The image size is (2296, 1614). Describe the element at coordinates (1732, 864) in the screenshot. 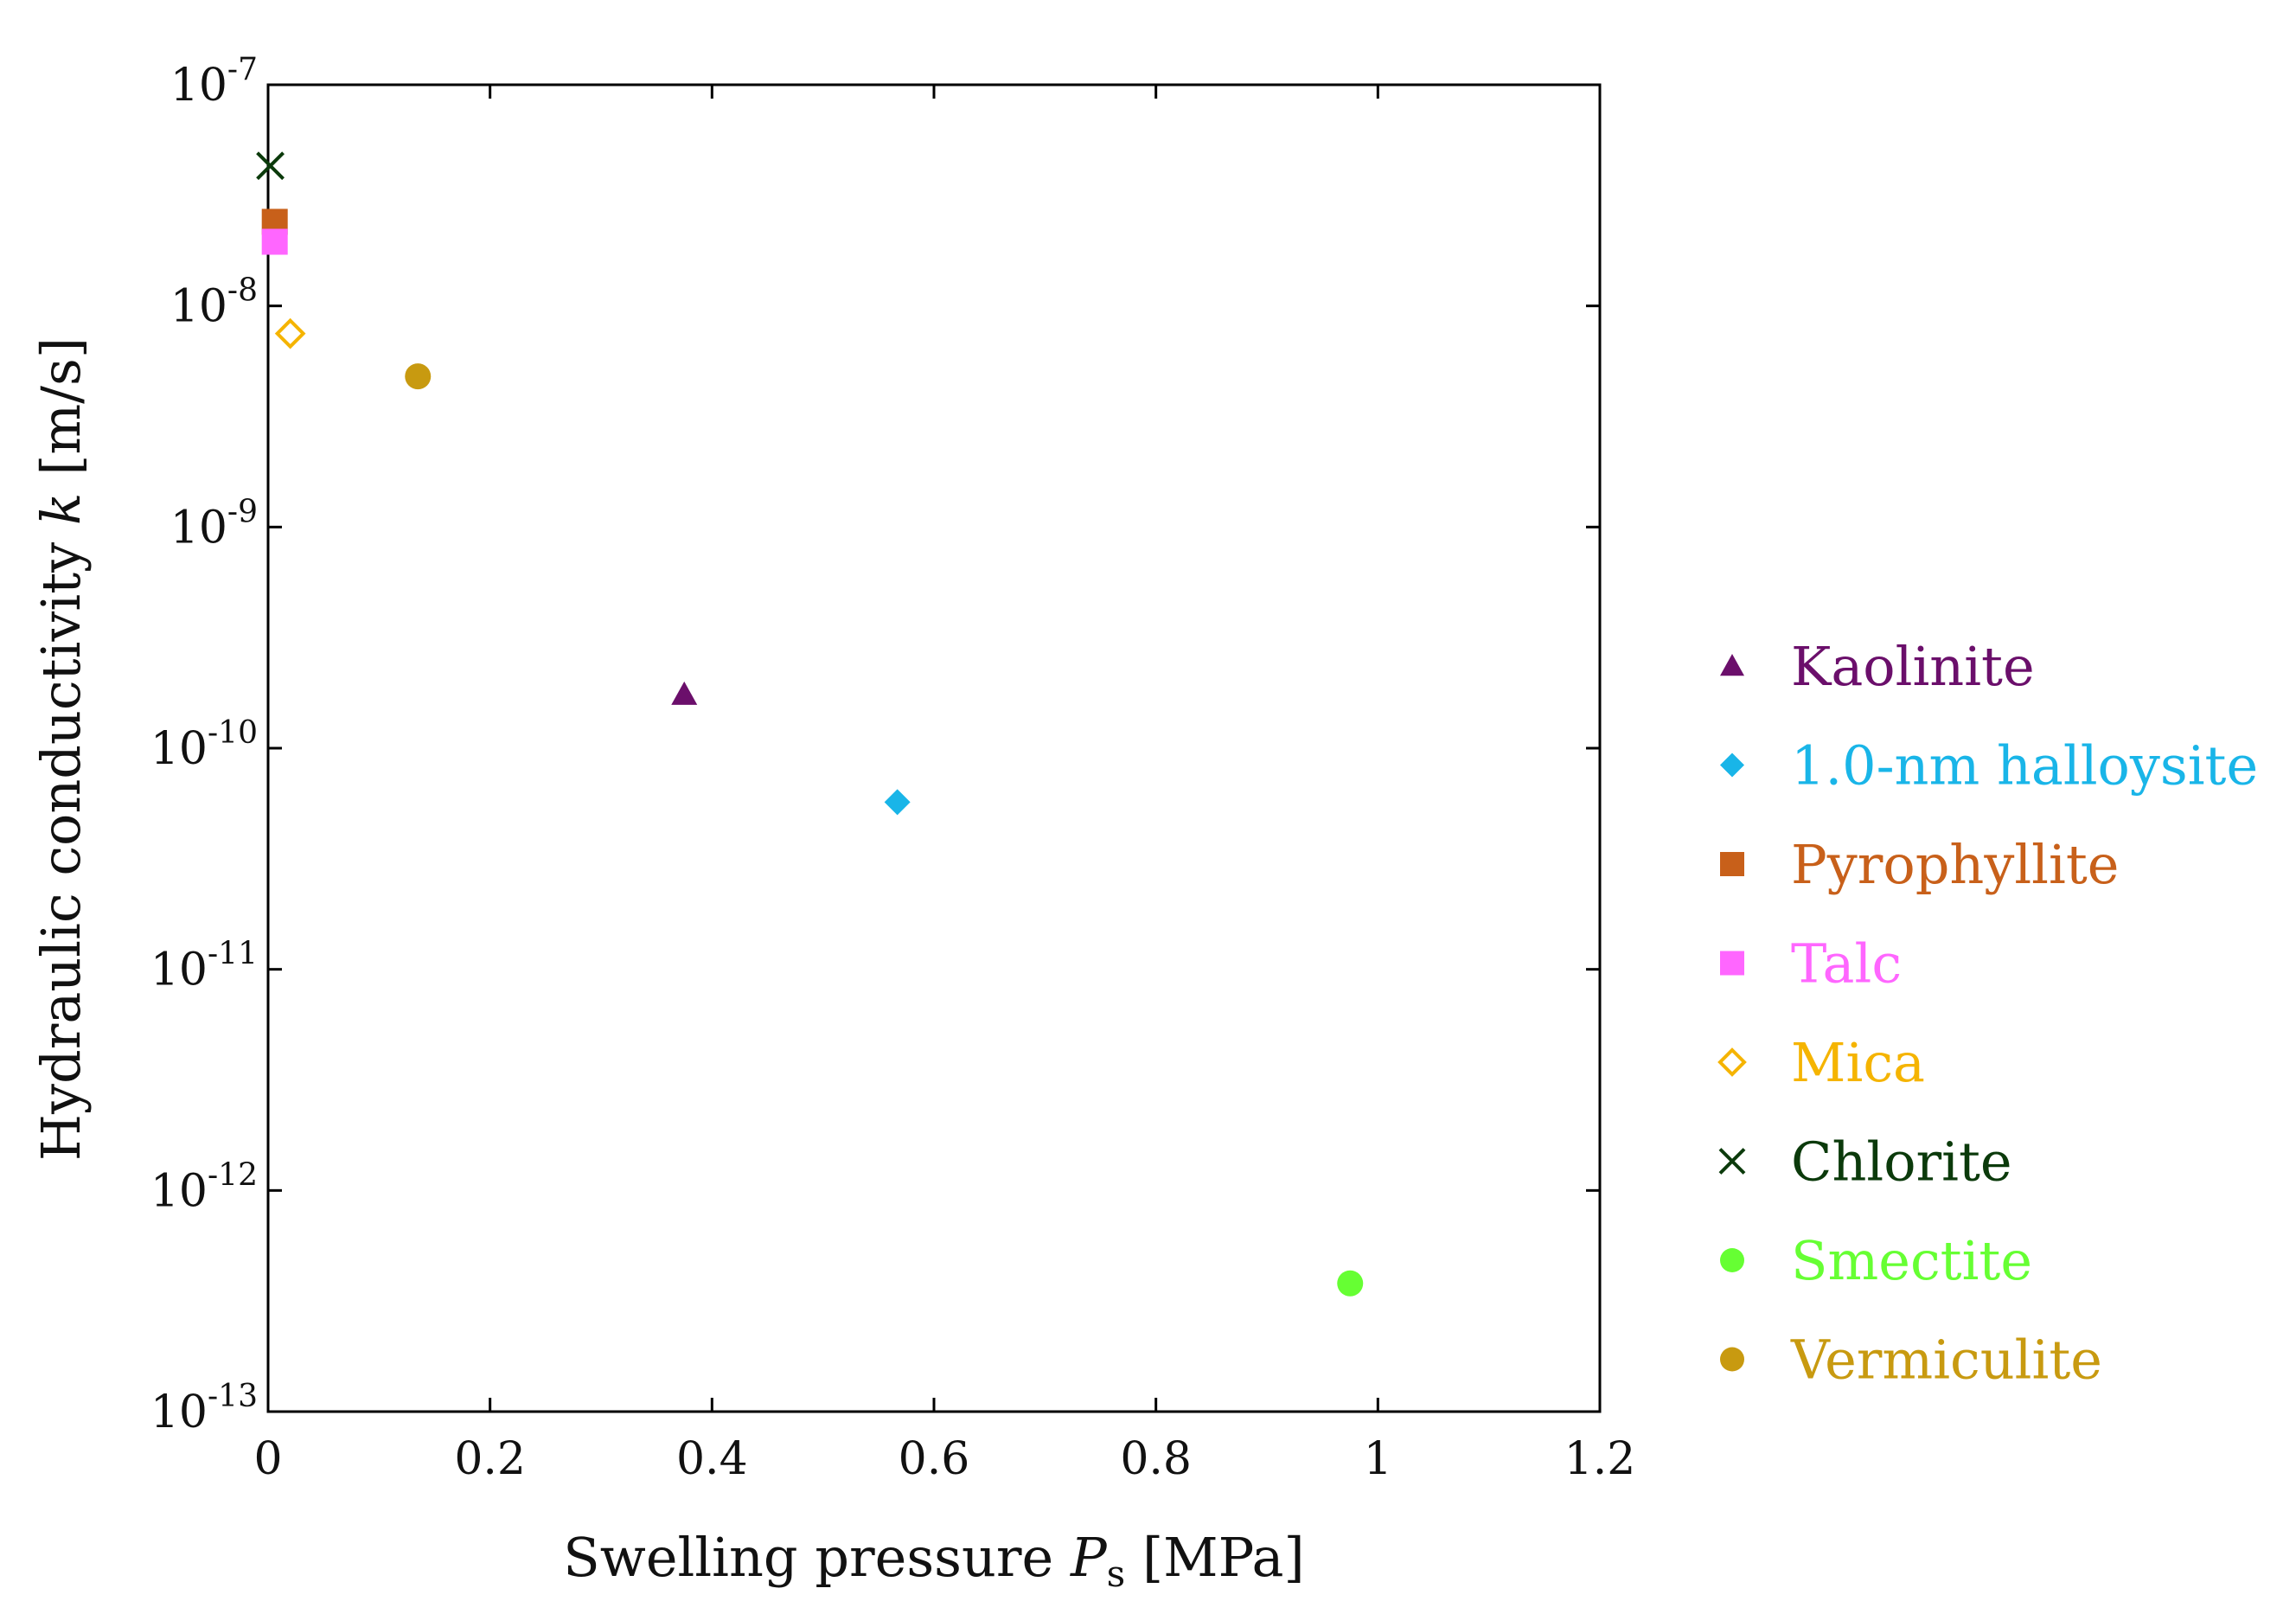

I see `legend-marker-pyrophyllite` at that location.